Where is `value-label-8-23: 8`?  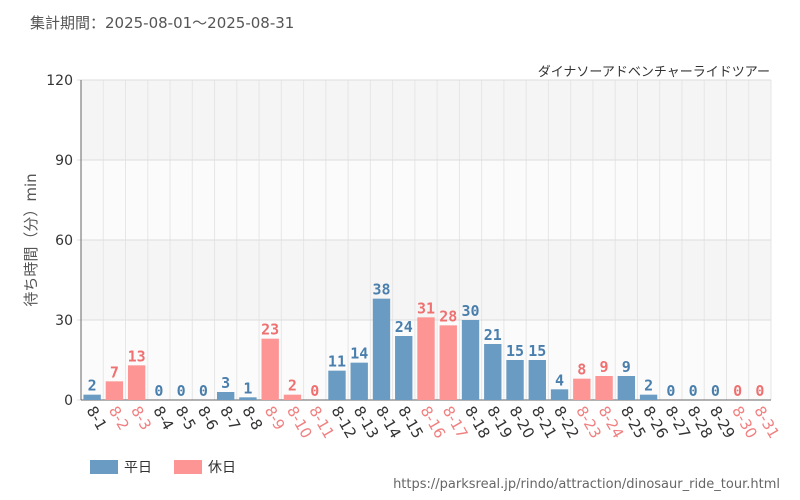 value-label-8-23: 8 is located at coordinates (581, 370).